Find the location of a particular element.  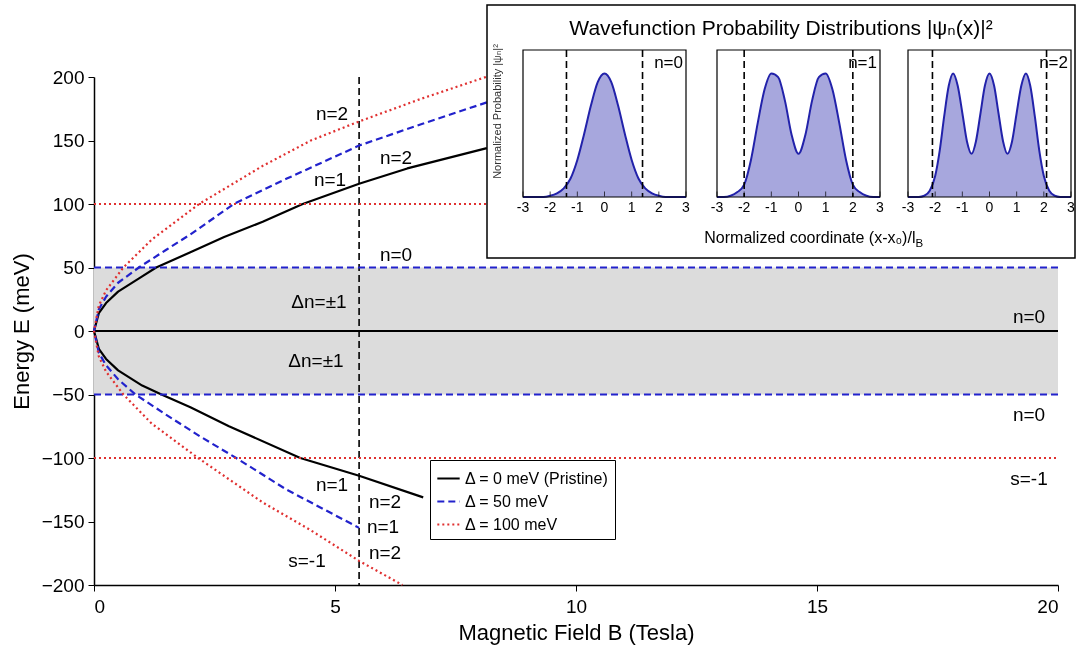

y-tick-label: 50 is located at coordinates (74, 267).